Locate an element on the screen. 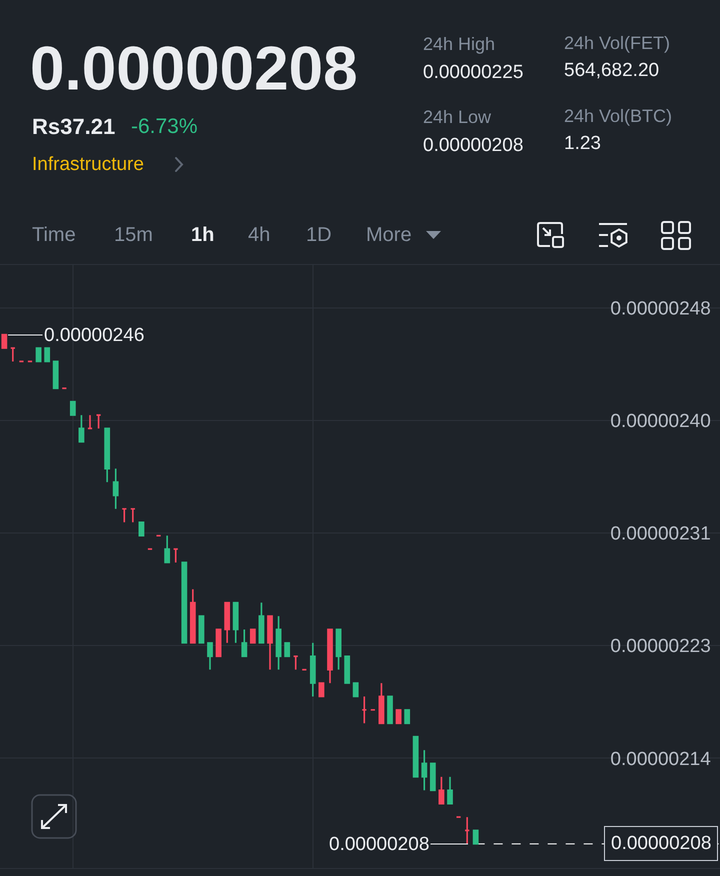 The height and width of the screenshot is (876, 720). text: -6.73% is located at coordinates (164, 126).